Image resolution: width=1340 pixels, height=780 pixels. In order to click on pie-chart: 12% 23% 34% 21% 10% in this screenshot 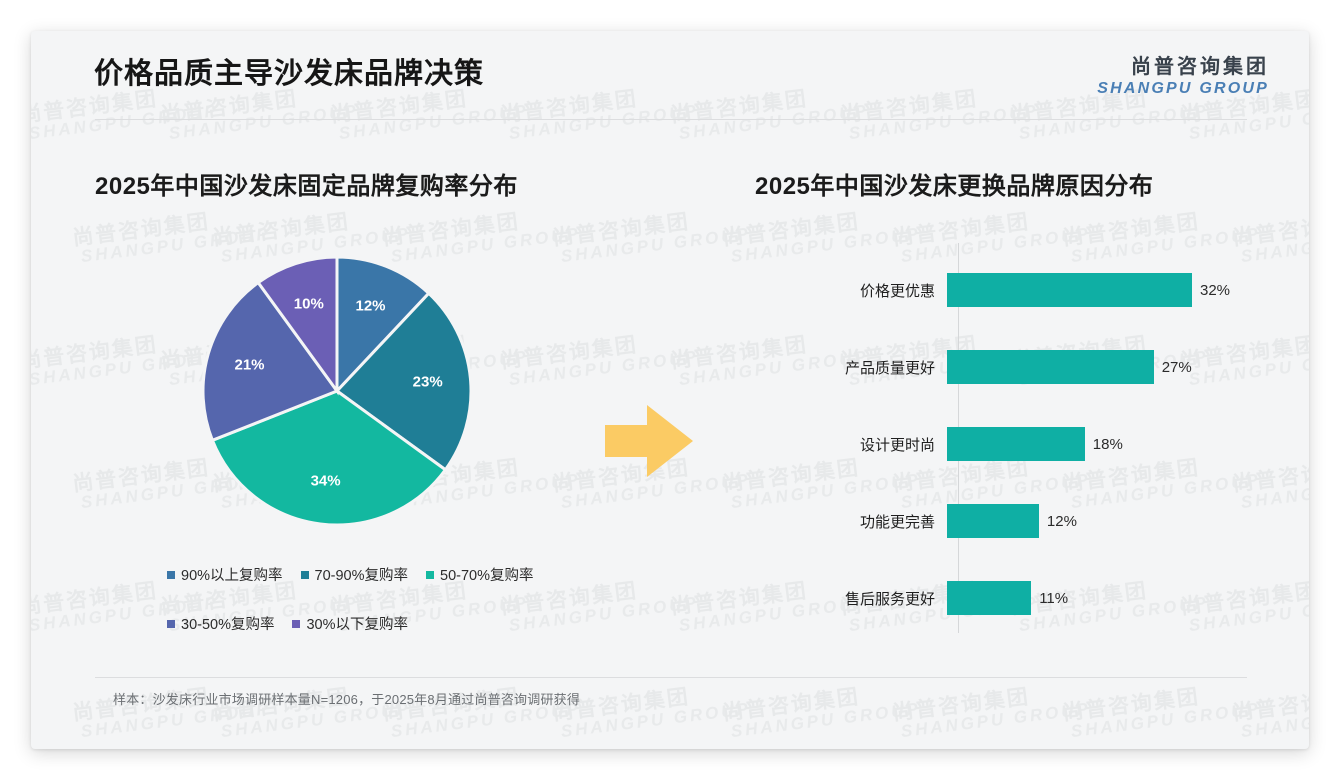, I will do `click(337, 391)`.